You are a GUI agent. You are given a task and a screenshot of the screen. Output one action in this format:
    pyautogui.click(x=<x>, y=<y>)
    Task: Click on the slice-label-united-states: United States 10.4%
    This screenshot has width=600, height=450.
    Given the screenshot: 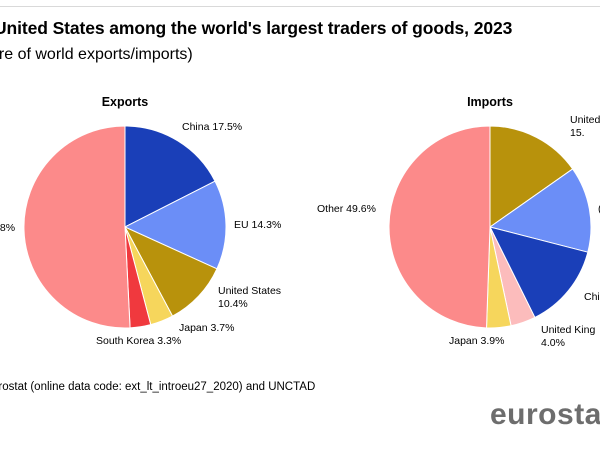 What is the action you would take?
    pyautogui.click(x=249, y=297)
    